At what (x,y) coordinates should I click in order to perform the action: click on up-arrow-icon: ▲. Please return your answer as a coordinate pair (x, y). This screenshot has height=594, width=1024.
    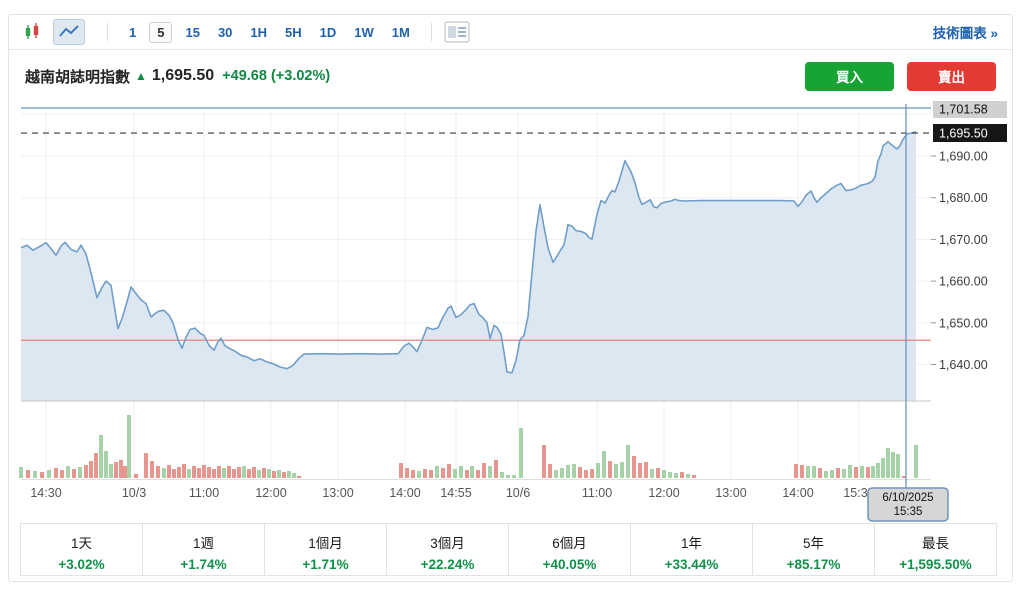
    Looking at the image, I should click on (141, 76).